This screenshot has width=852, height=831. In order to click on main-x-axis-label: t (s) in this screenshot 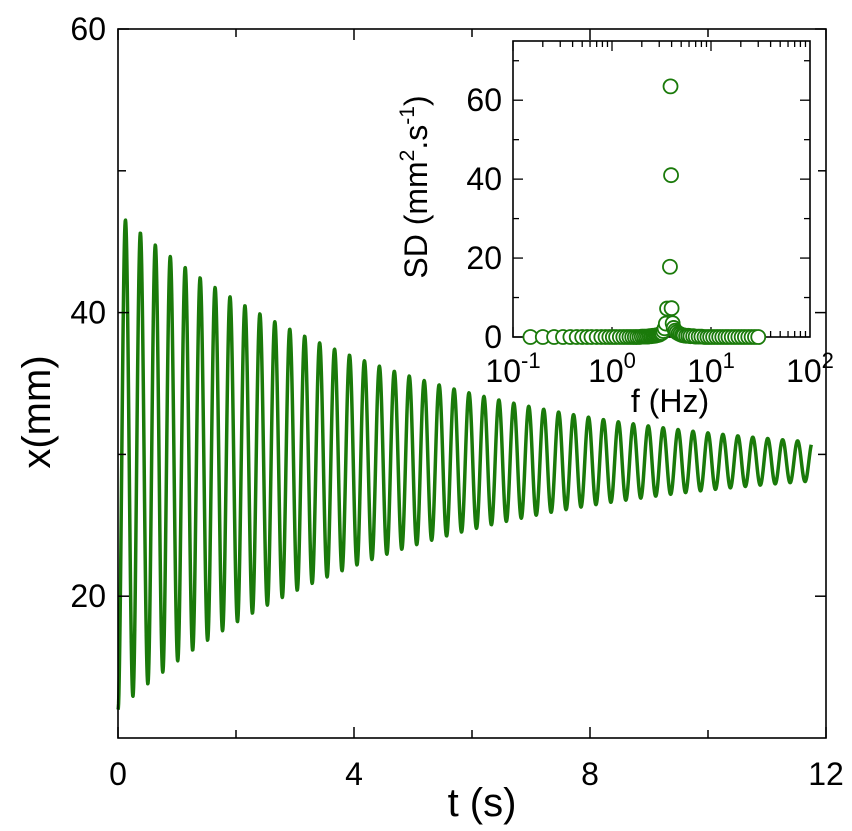, I will do `click(482, 803)`.